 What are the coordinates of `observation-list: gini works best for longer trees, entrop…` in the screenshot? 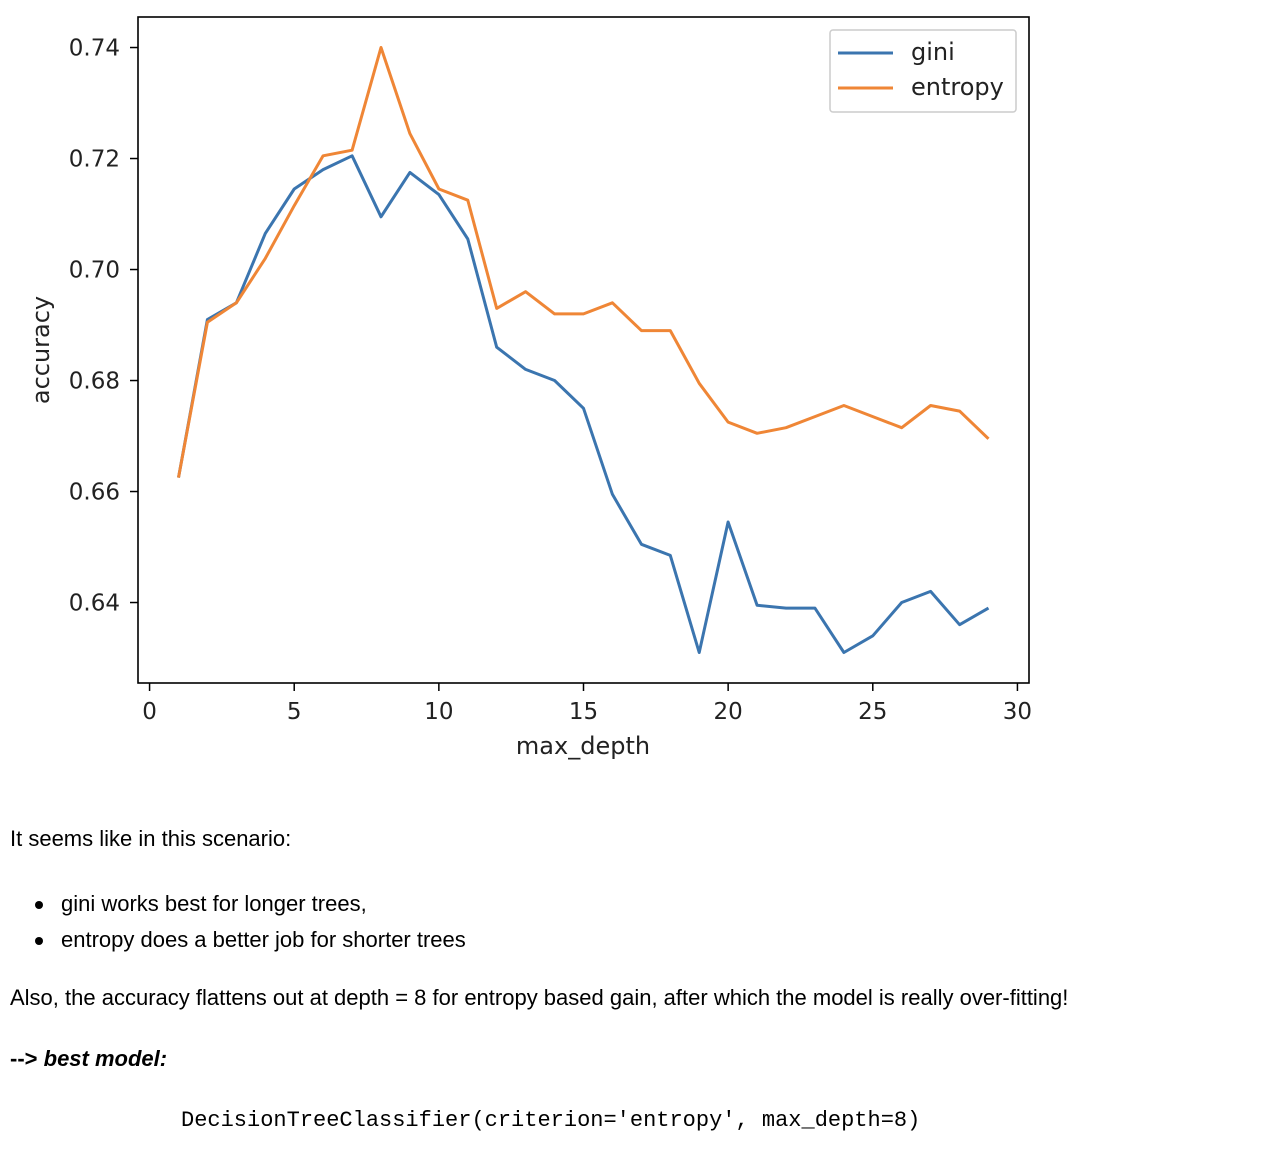 It's located at (249, 922).